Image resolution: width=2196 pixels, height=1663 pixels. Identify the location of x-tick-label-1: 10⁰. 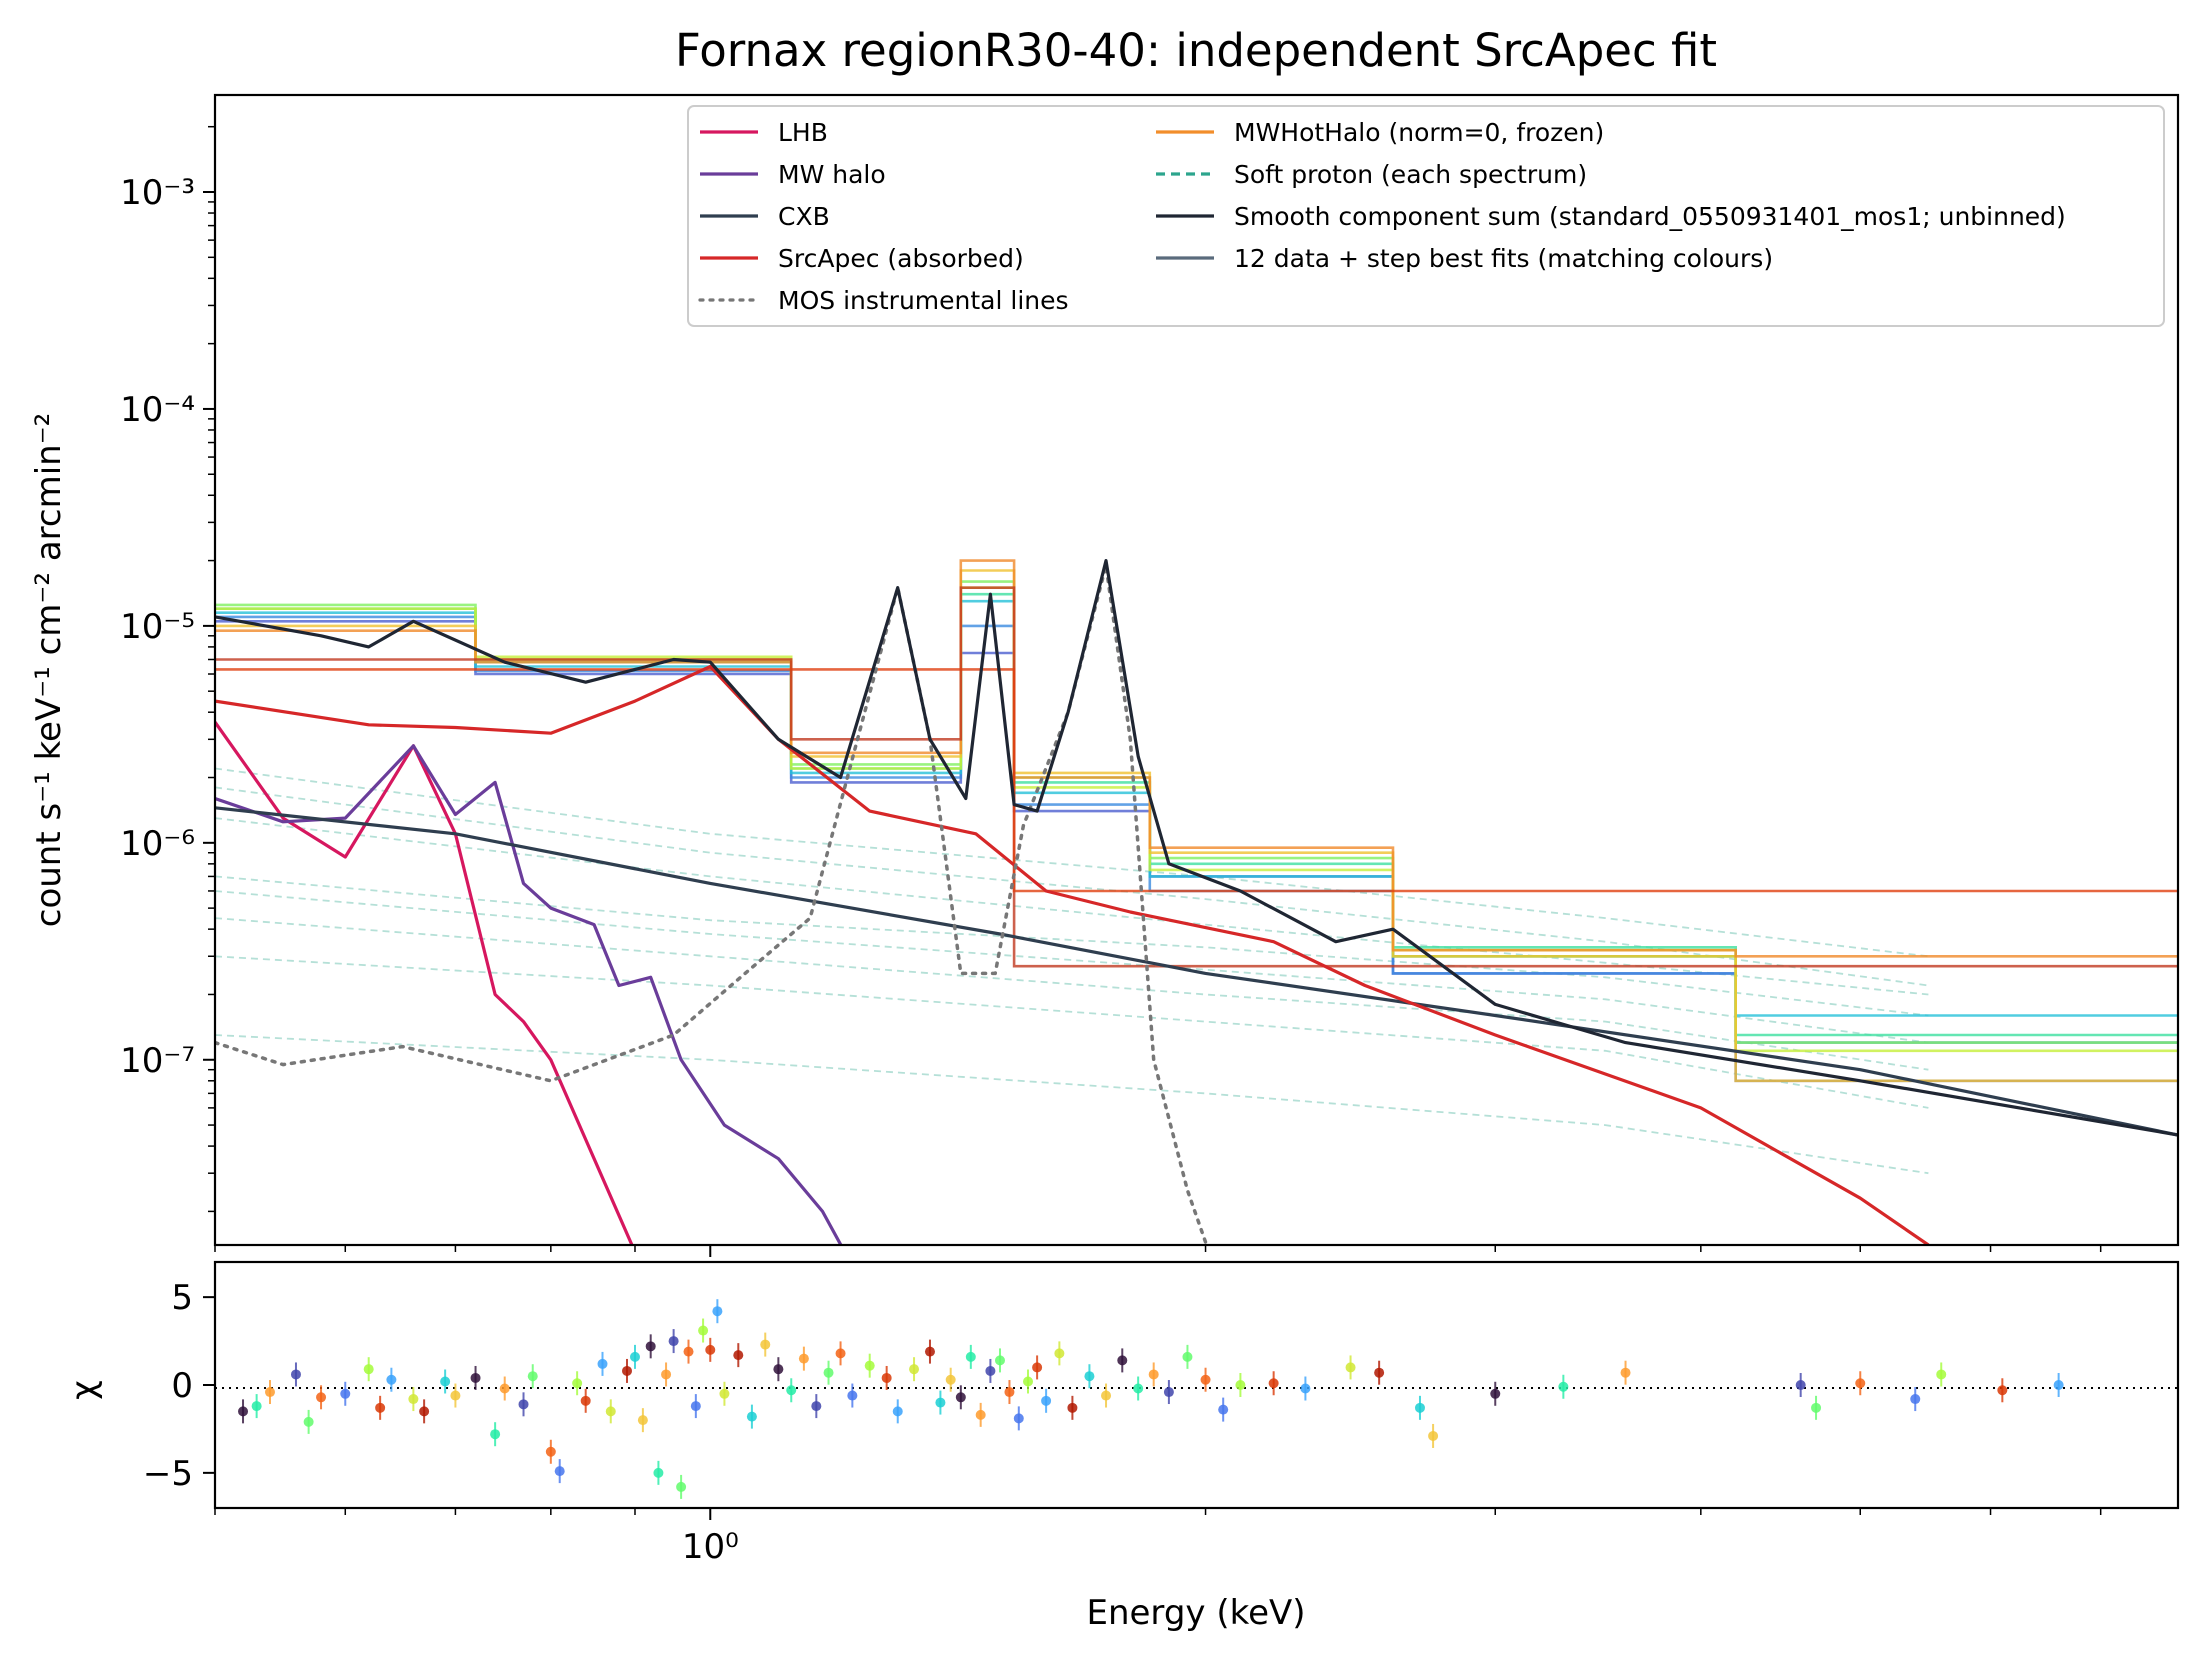
(710, 1547).